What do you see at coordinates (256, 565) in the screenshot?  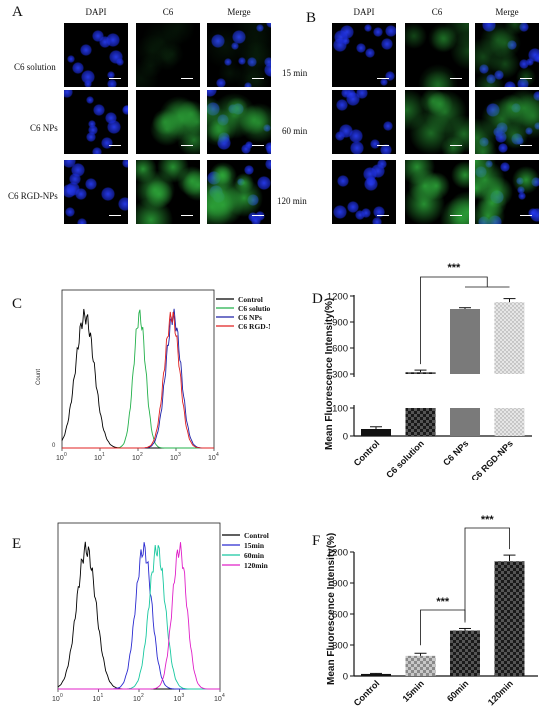 I see `legend-label: 120min` at bounding box center [256, 565].